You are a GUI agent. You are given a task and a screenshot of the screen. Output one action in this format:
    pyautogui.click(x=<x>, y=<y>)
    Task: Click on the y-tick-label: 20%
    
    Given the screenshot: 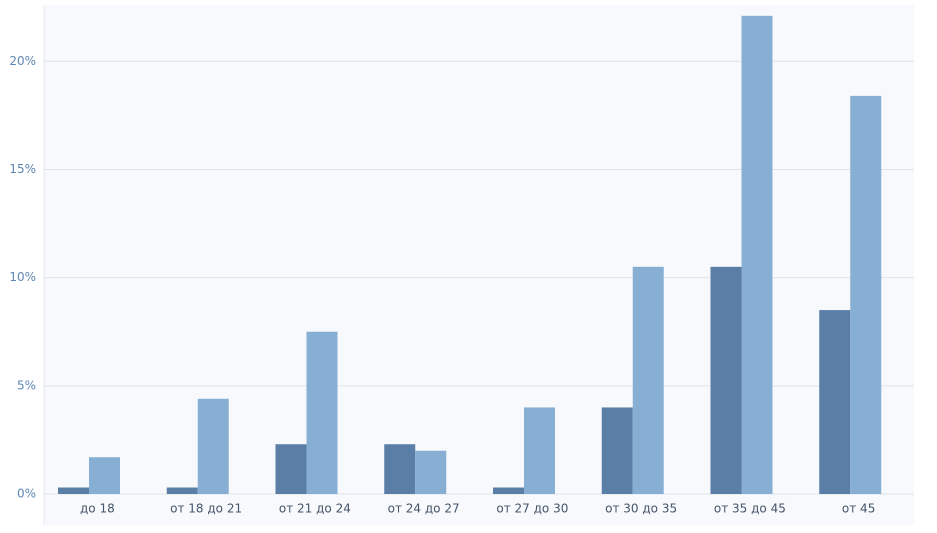 What is the action you would take?
    pyautogui.click(x=22, y=61)
    